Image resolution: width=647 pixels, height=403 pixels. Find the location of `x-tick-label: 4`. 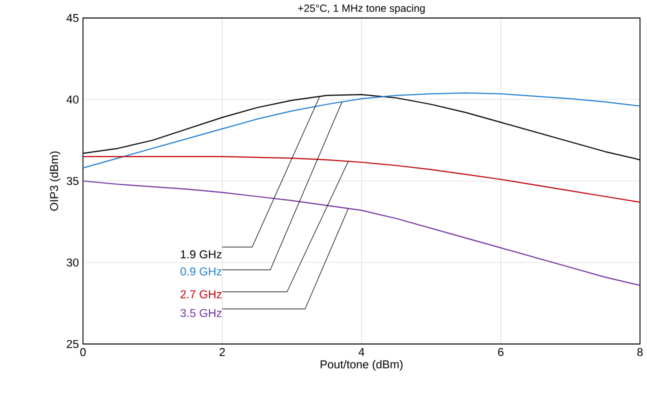

x-tick-label: 4 is located at coordinates (361, 352).